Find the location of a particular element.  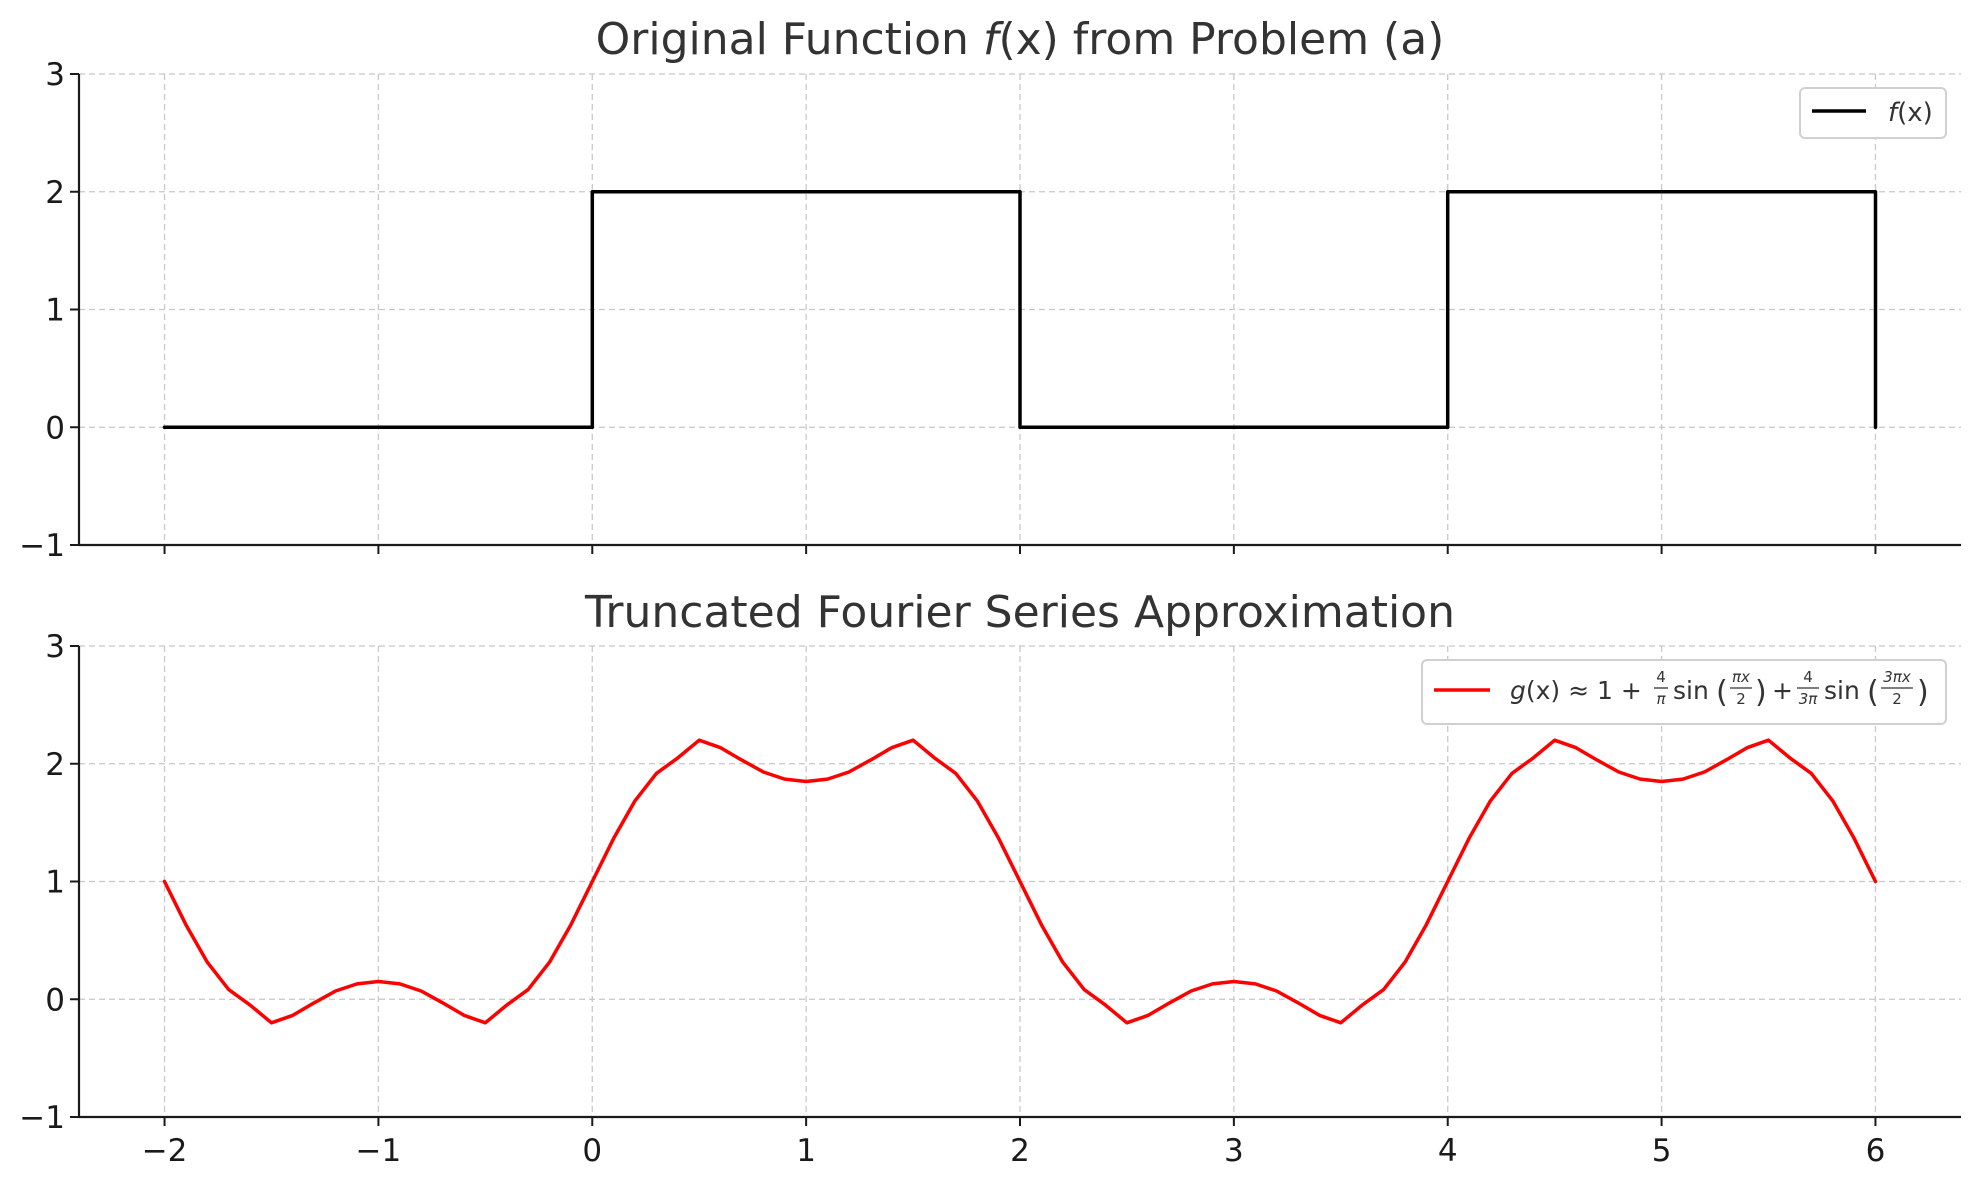

top-legend-box is located at coordinates (1873, 113).